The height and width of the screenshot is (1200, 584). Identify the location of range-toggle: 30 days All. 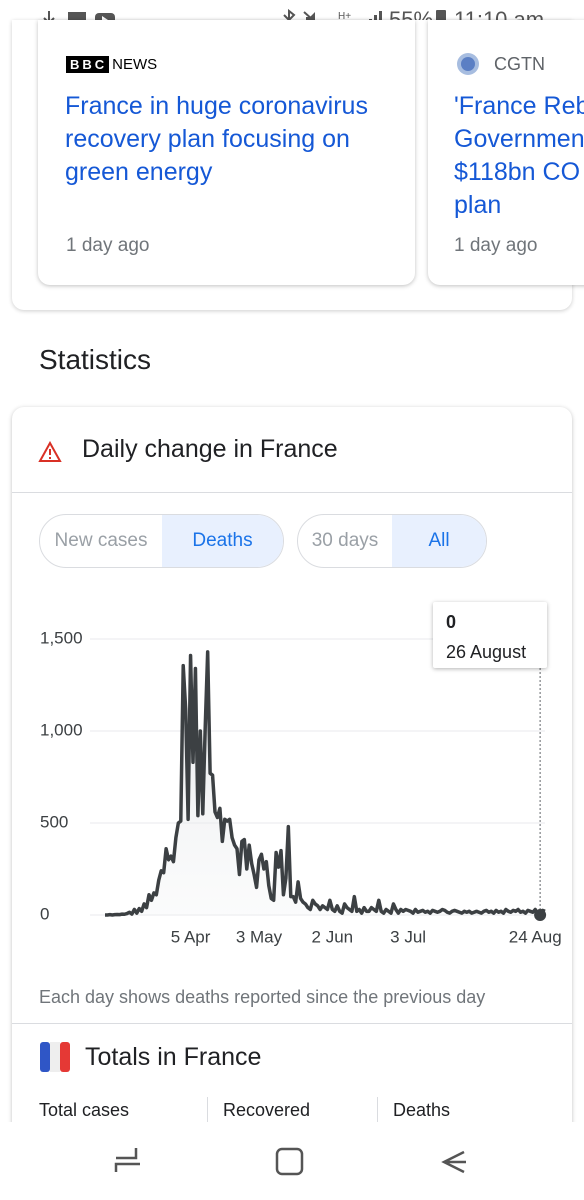
(392, 541).